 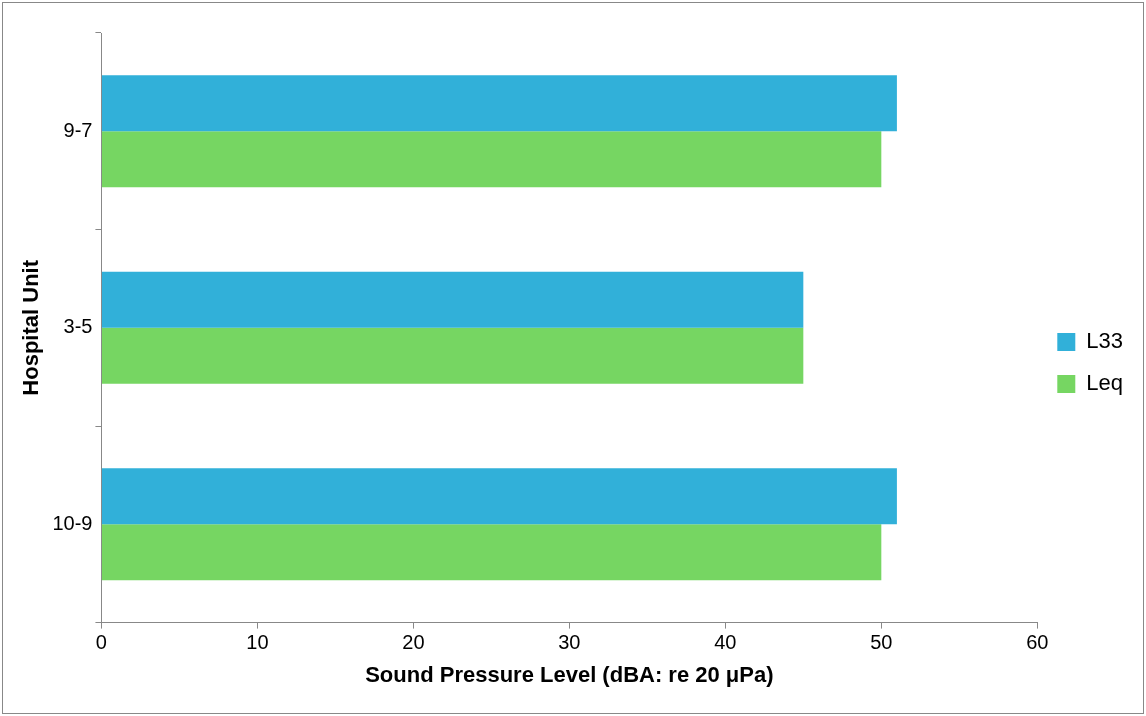 I want to click on x-tick-label: 20, so click(x=413, y=642).